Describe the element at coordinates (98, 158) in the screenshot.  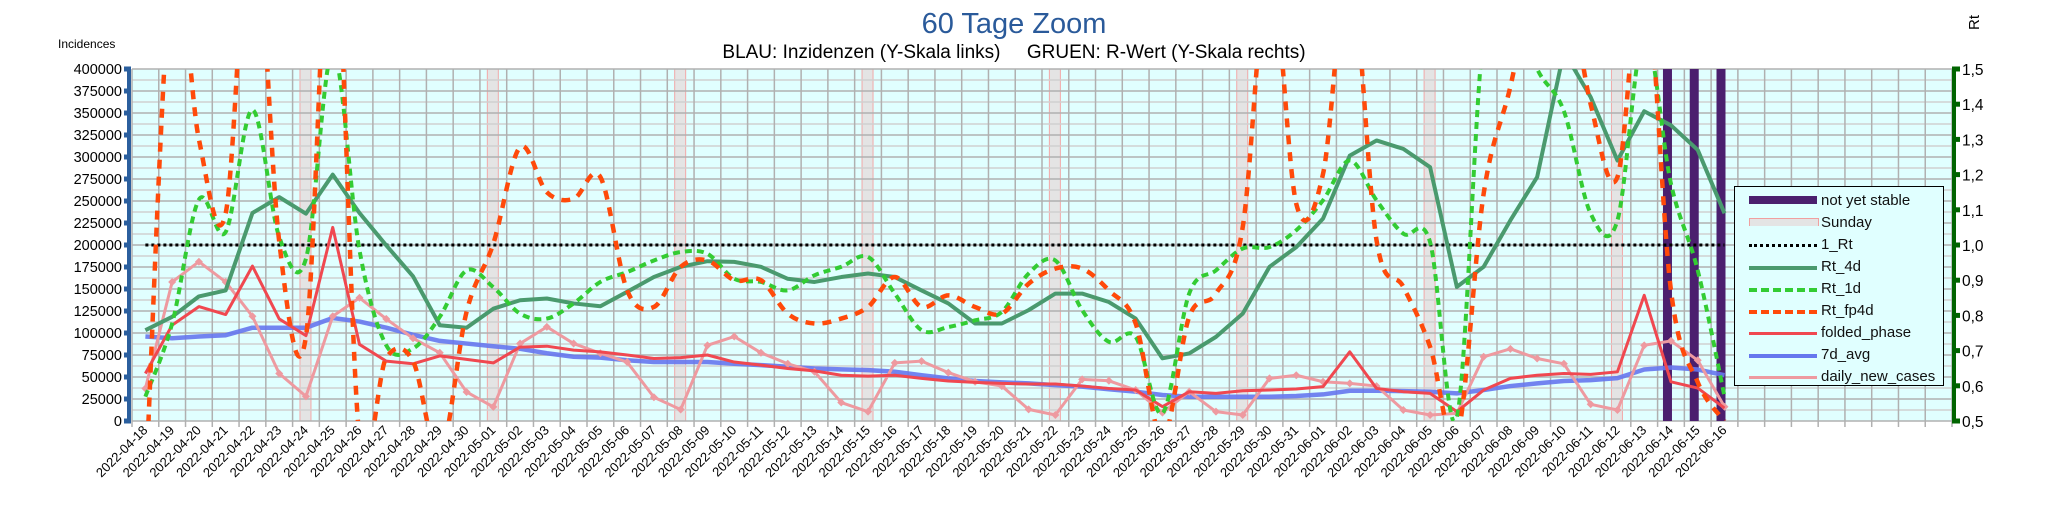
I see `y-tick-label: 300000` at that location.